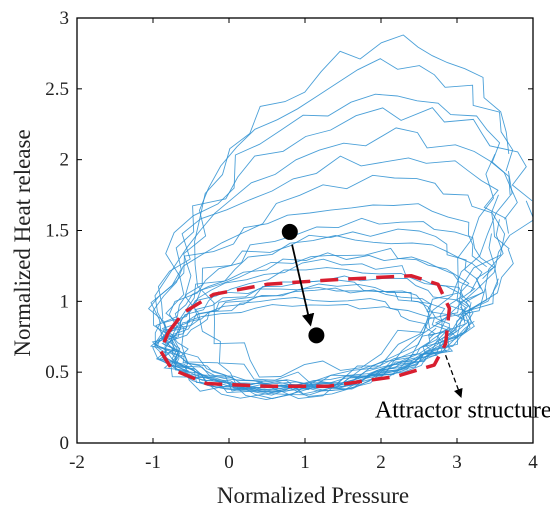 Image resolution: width=550 pixels, height=516 pixels. Describe the element at coordinates (65, 301) in the screenshot. I see `y-tick-label: 1` at that location.